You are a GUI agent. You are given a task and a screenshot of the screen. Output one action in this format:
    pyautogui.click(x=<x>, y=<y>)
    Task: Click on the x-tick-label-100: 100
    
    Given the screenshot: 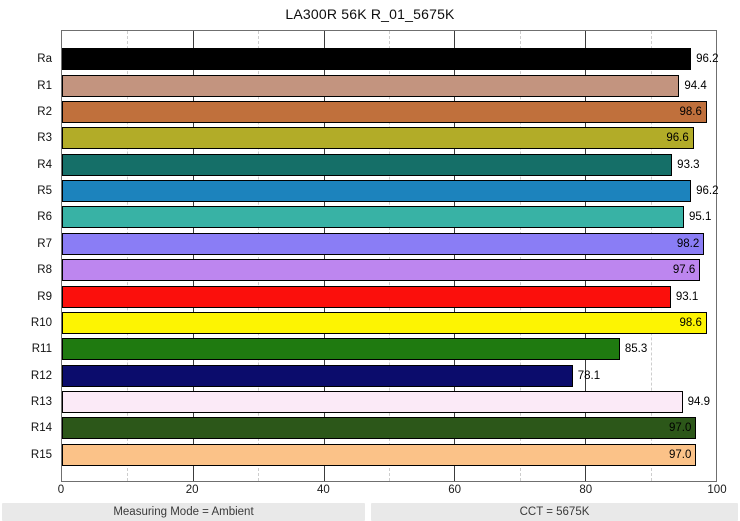 What is the action you would take?
    pyautogui.click(x=717, y=490)
    